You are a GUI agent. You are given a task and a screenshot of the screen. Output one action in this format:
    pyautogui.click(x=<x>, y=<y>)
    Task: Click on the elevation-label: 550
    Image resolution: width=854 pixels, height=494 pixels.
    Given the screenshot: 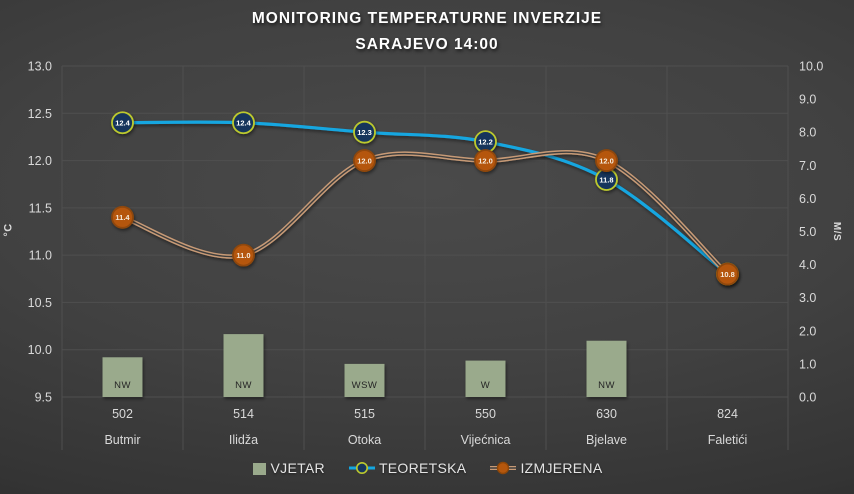 What is the action you would take?
    pyautogui.click(x=485, y=414)
    